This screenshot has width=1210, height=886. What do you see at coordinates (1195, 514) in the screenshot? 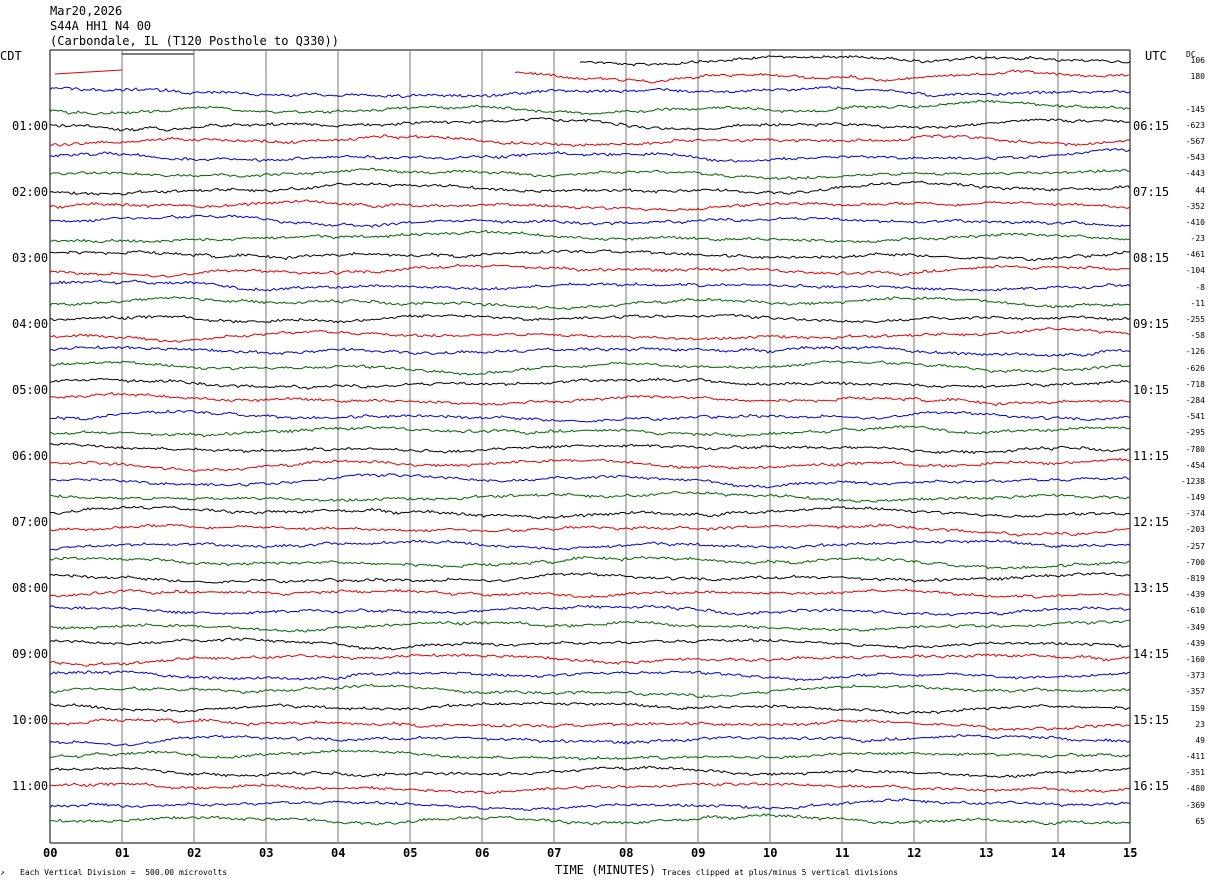
I see `dc-offset-label: -374` at bounding box center [1195, 514].